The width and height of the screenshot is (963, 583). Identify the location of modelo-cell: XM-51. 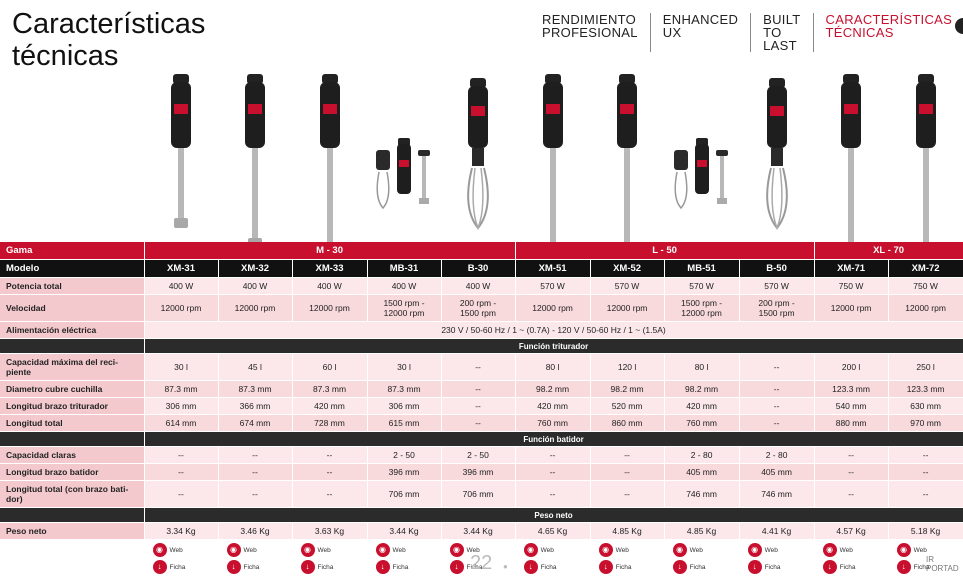
(553, 268).